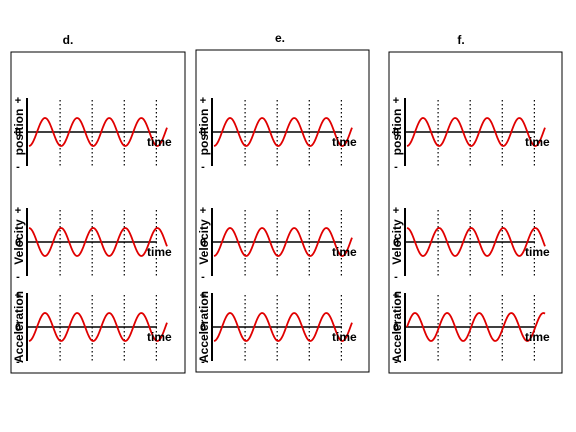 The image size is (576, 432). What do you see at coordinates (460, 40) in the screenshot?
I see `panel-label: f.` at bounding box center [460, 40].